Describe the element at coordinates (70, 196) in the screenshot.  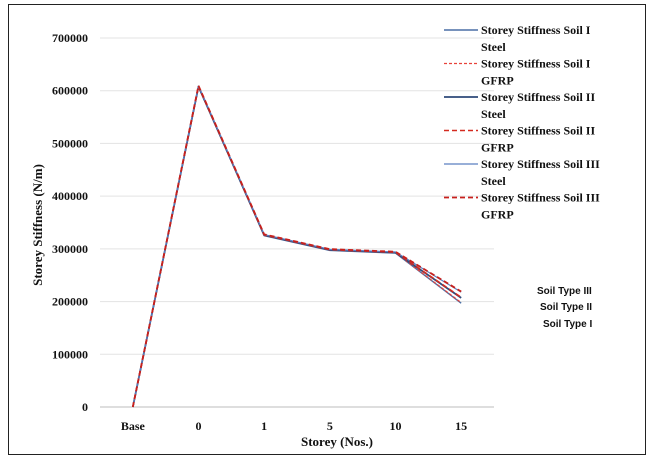
I see `y-tick-label: 400000` at that location.